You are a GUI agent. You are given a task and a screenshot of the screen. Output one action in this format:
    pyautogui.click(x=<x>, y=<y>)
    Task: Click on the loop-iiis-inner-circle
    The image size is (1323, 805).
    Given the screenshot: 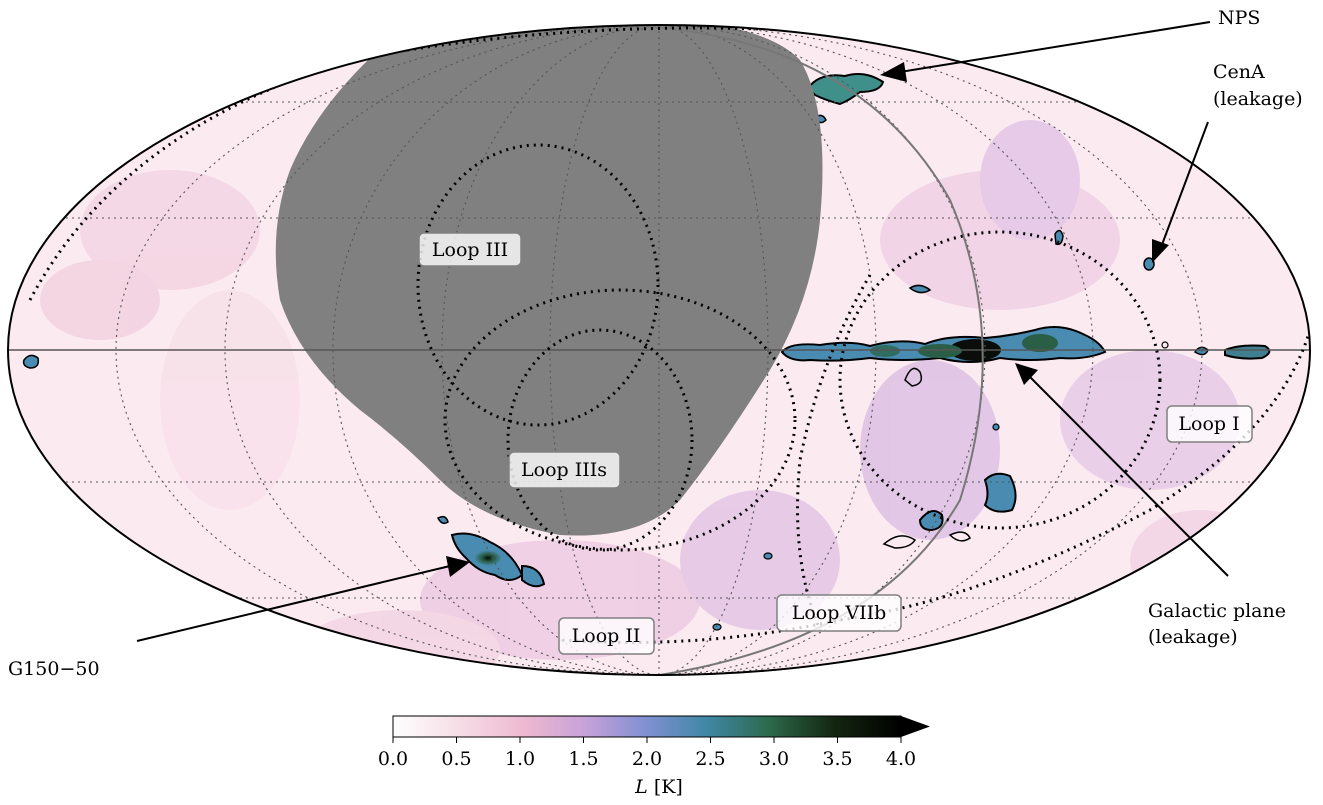 What is the action you would take?
    pyautogui.click(x=600, y=440)
    